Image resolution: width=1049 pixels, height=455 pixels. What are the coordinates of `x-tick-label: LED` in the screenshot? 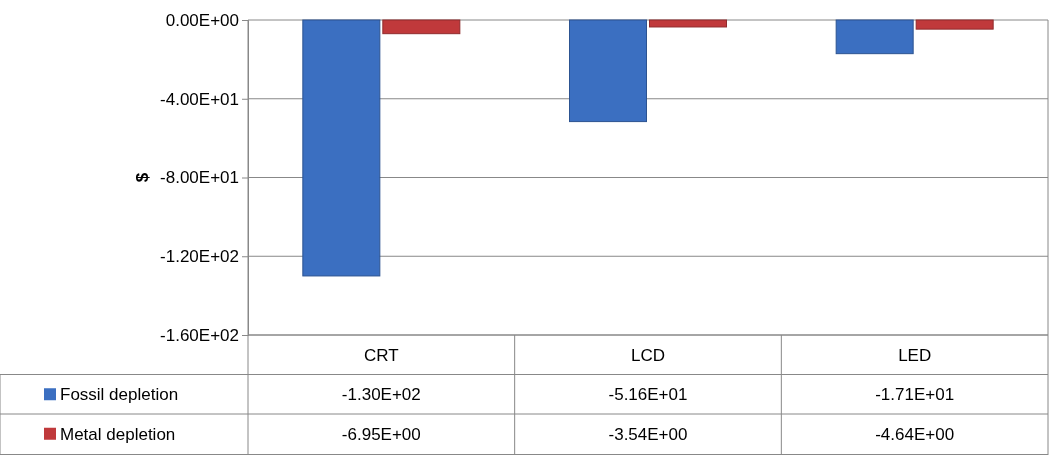 It's located at (915, 355).